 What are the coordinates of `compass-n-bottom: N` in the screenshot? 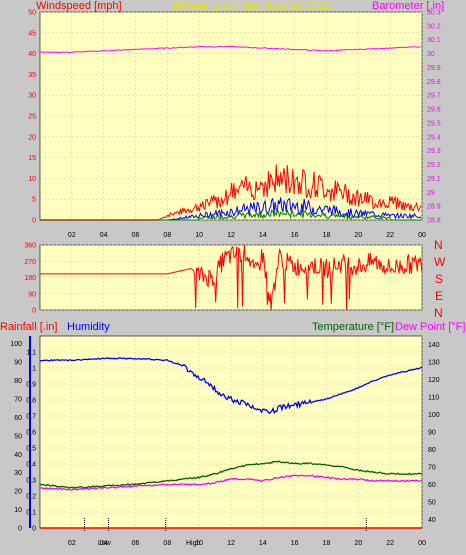 It's located at (438, 313).